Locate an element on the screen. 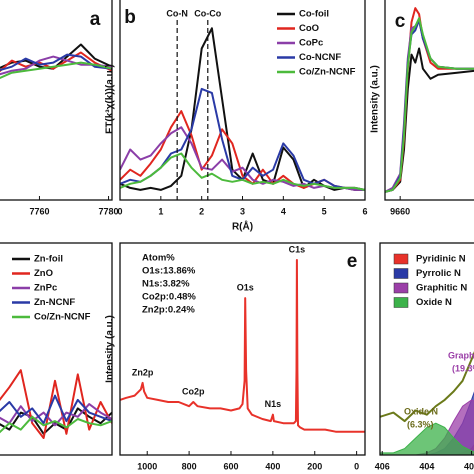 The height and width of the screenshot is (474, 474). annotation: Co-Co is located at coordinates (207, 13).